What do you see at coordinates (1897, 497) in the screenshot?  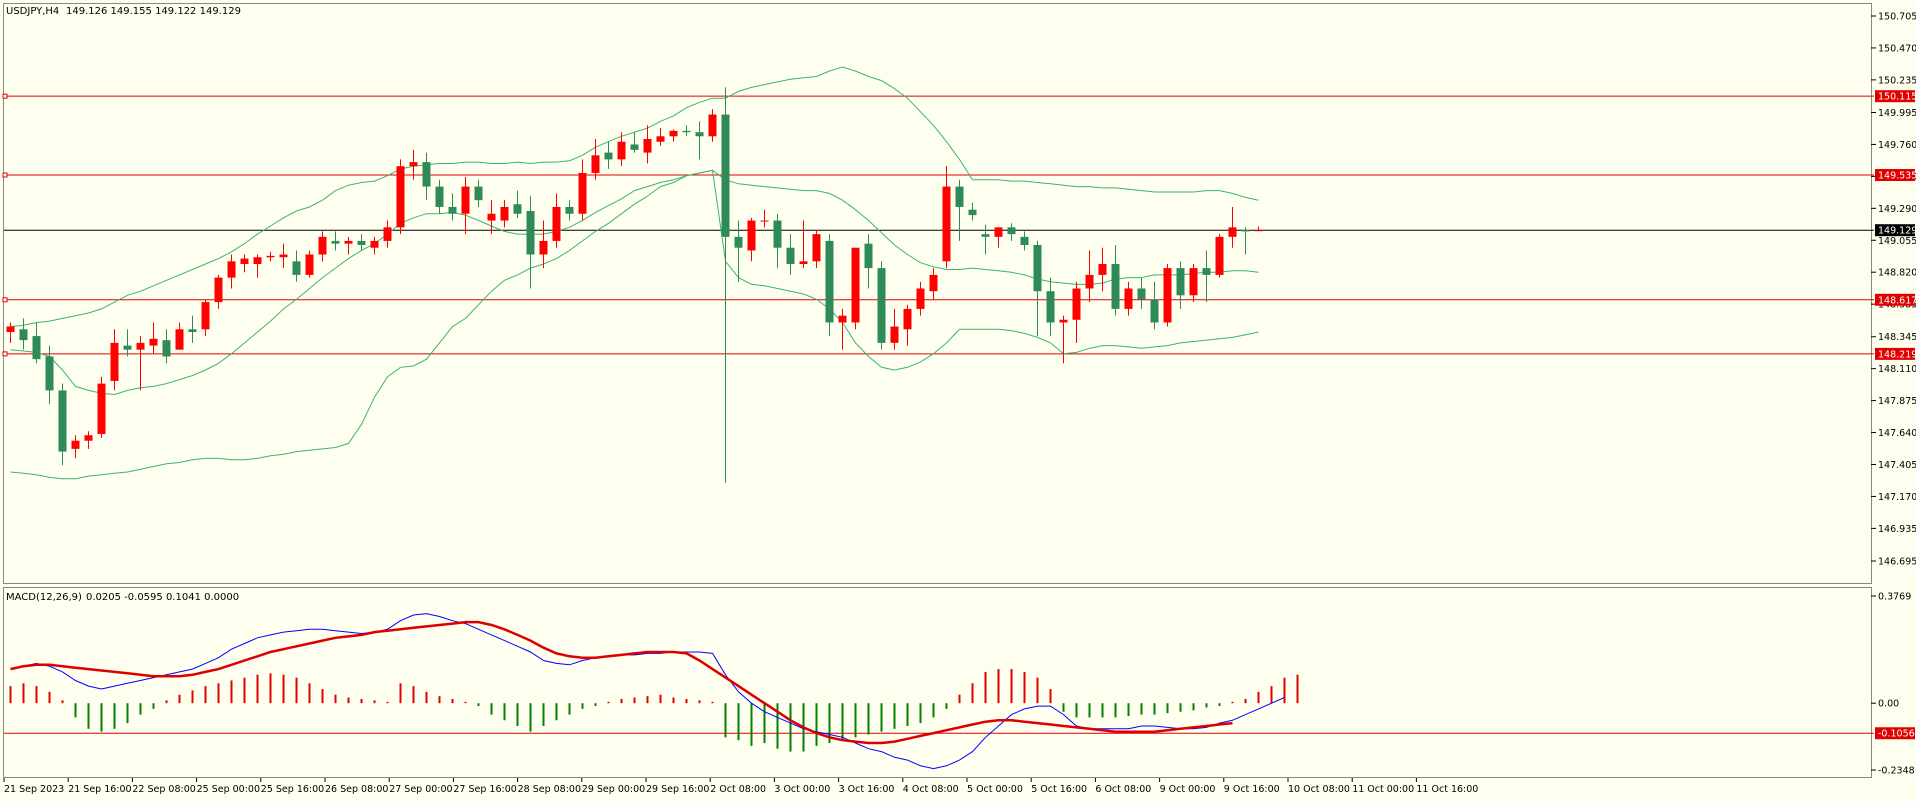 I see `price-tick-label: 147.170` at bounding box center [1897, 497].